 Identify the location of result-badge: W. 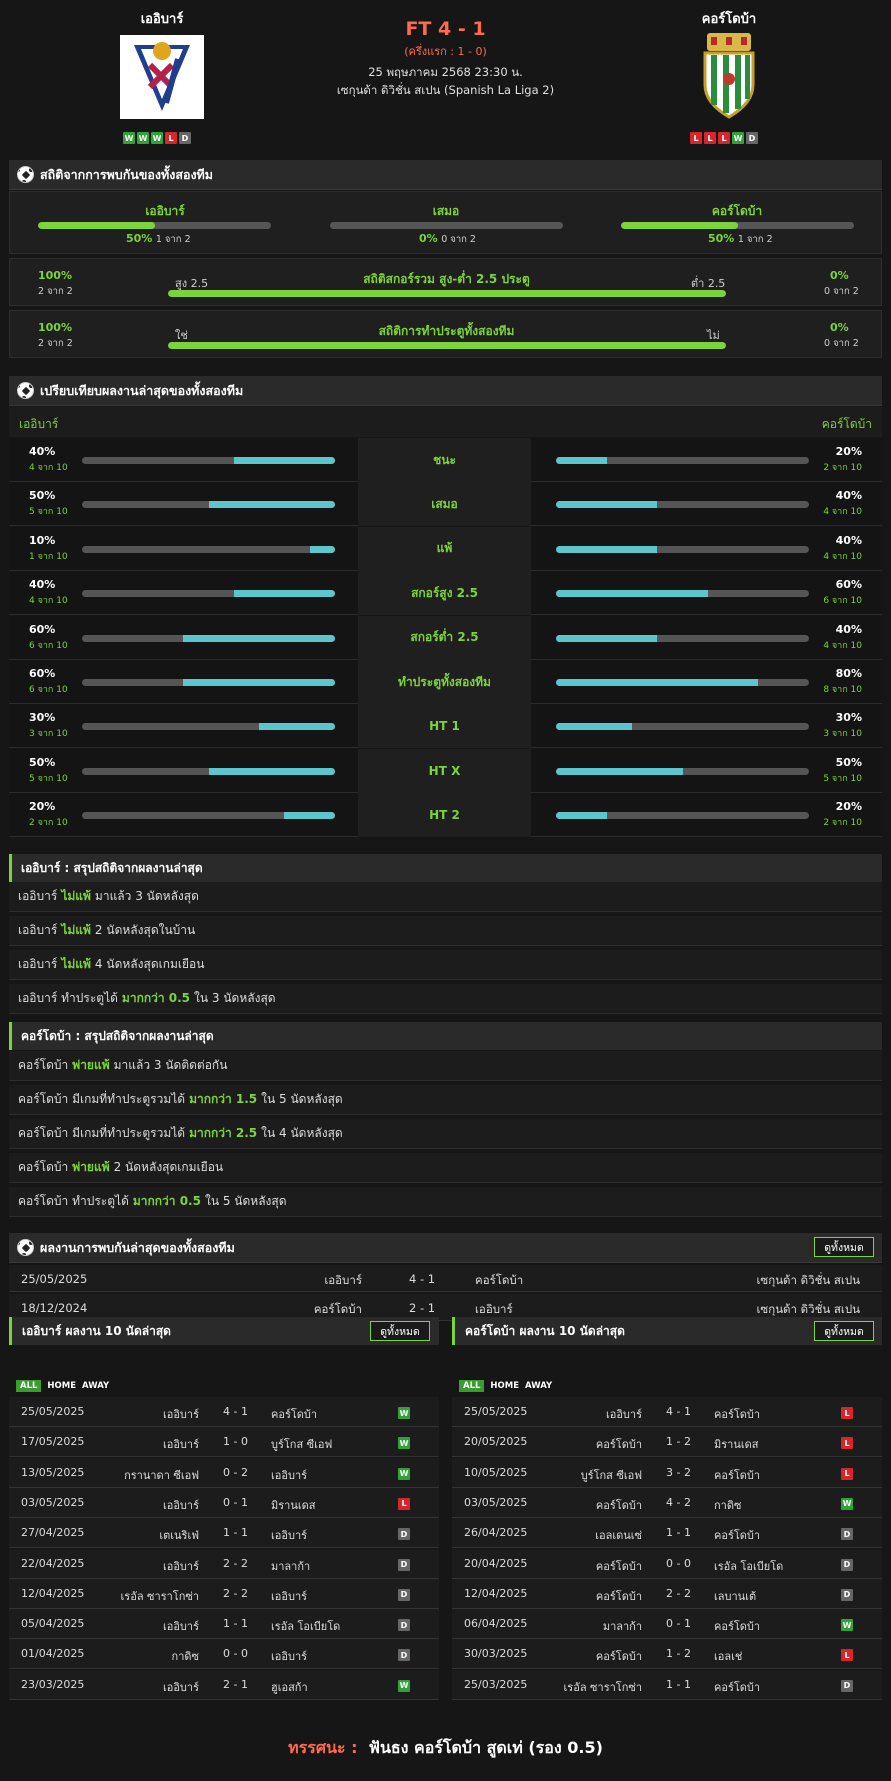
(847, 1625).